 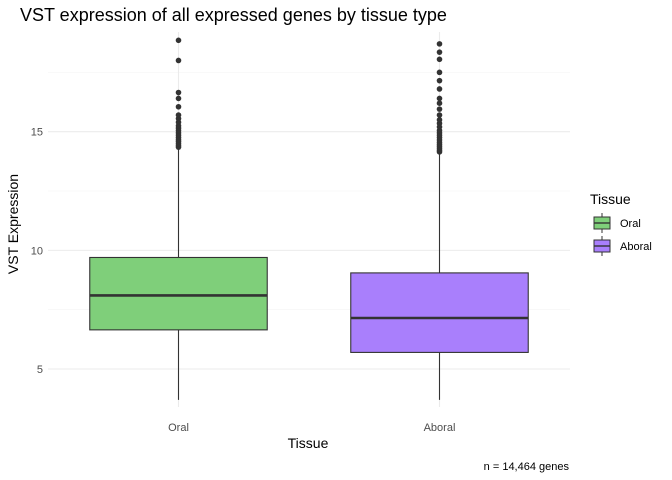 What do you see at coordinates (311, 428) in the screenshot?
I see `x-axis-ticks: Oral Aboral` at bounding box center [311, 428].